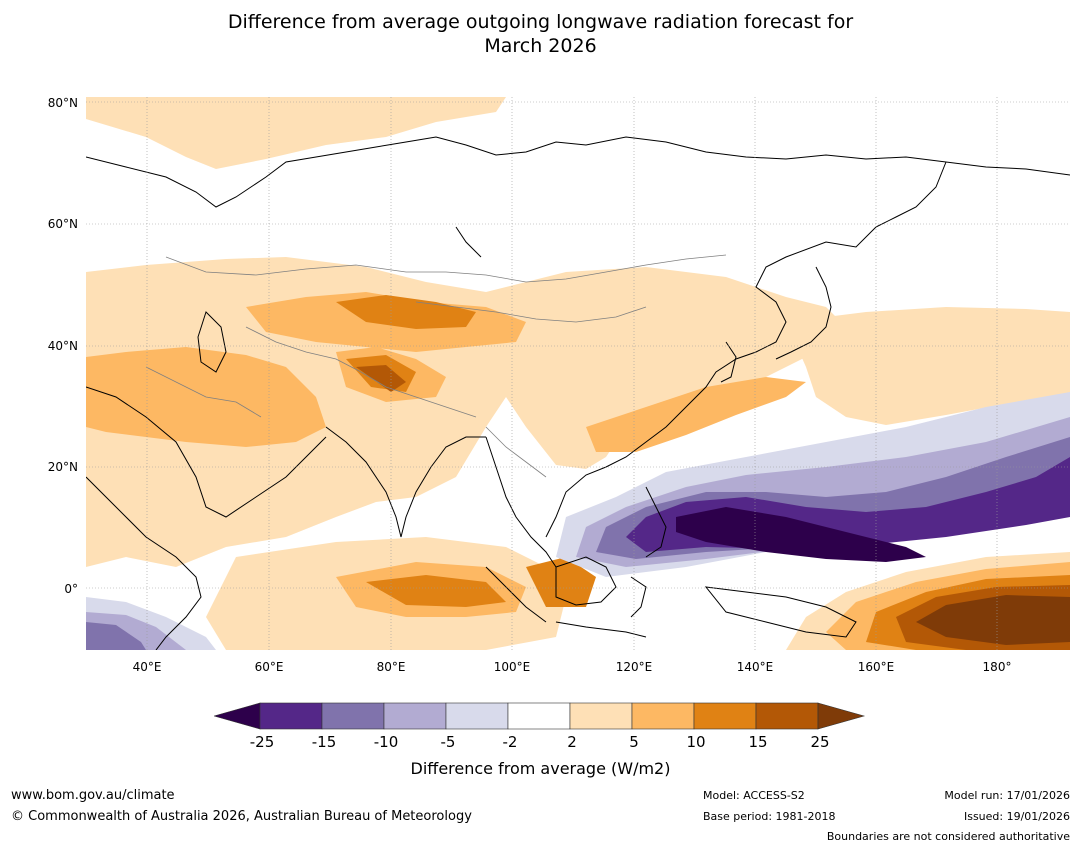 The height and width of the screenshot is (850, 1081). I want to click on colorbar-tick-9: 15, so click(758, 742).